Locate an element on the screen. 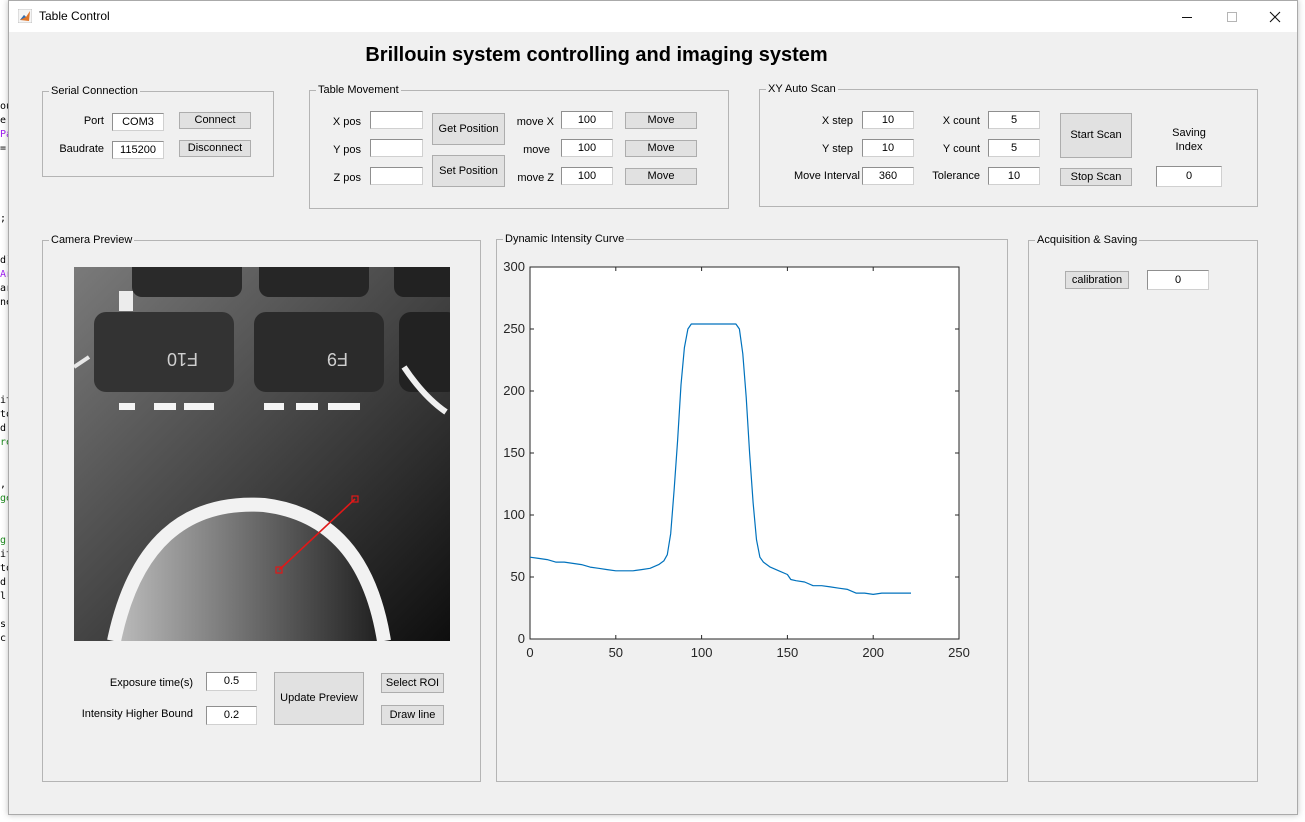  minimize-icon is located at coordinates (1187, 17).